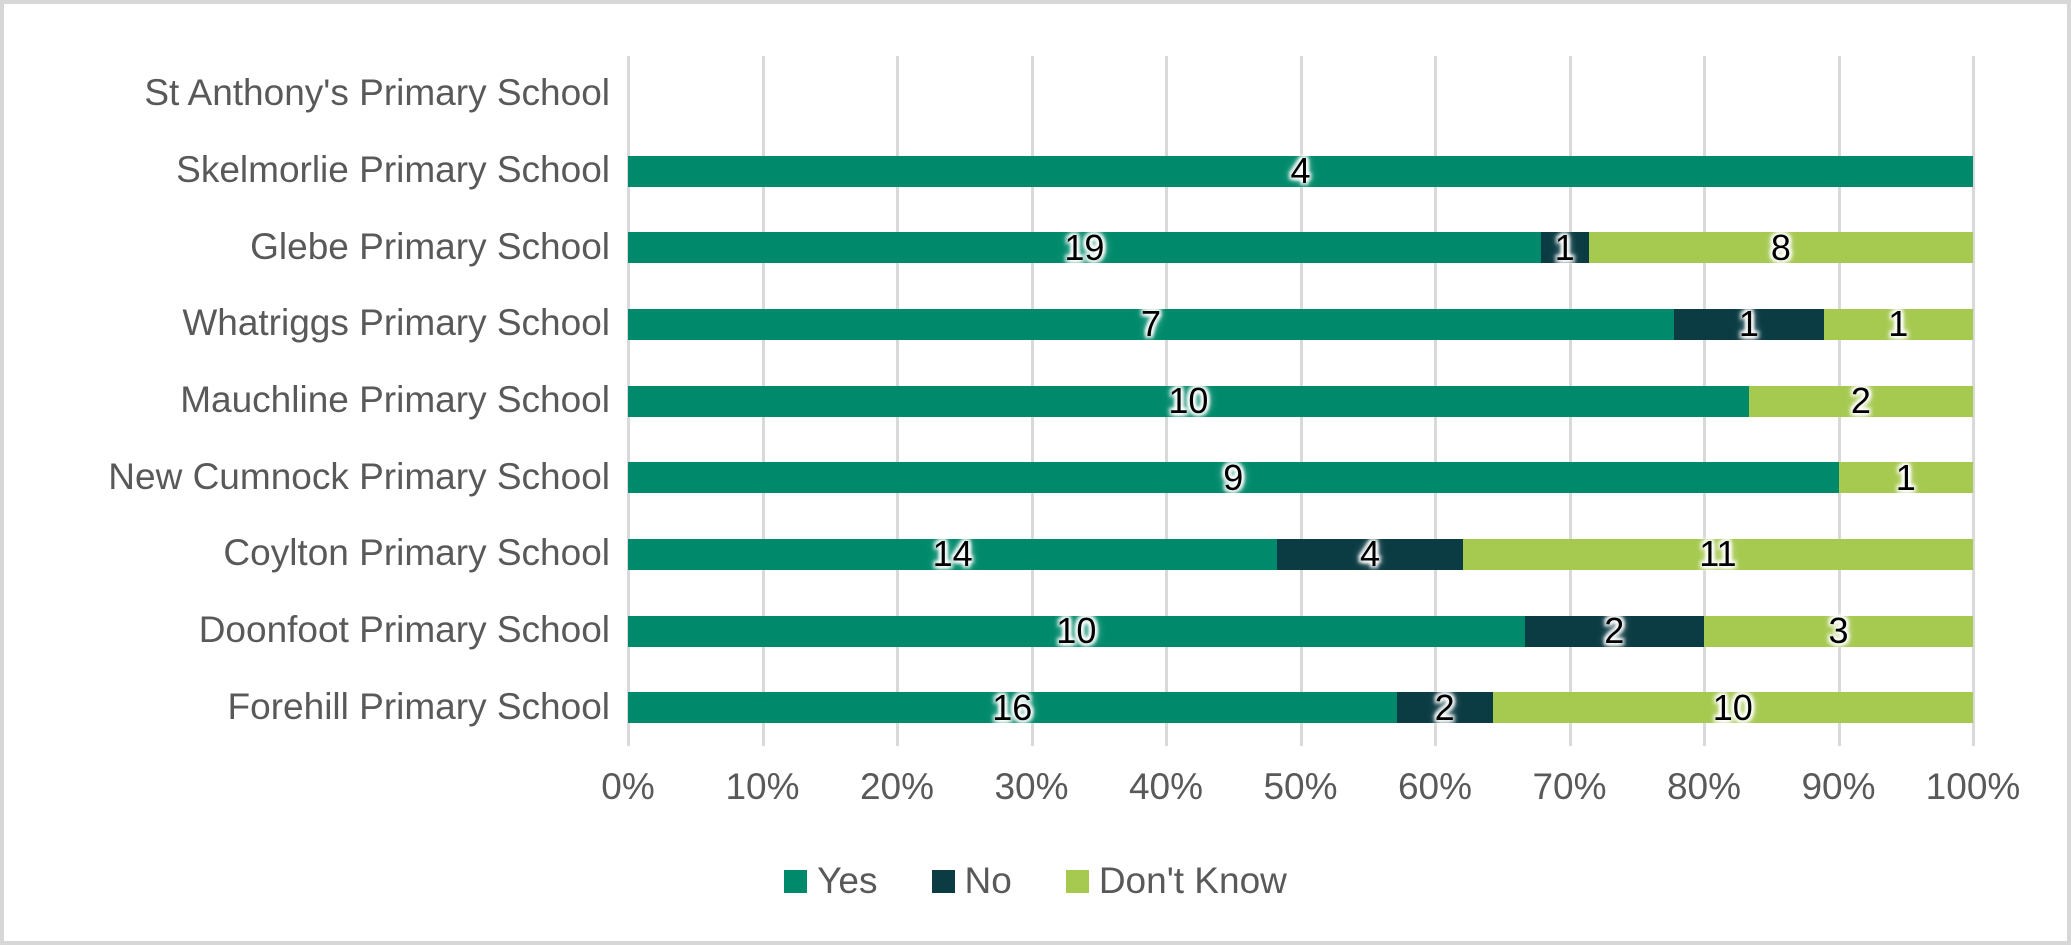 This screenshot has width=2071, height=945. I want to click on bar-segment-yes: 16, so click(1012, 707).